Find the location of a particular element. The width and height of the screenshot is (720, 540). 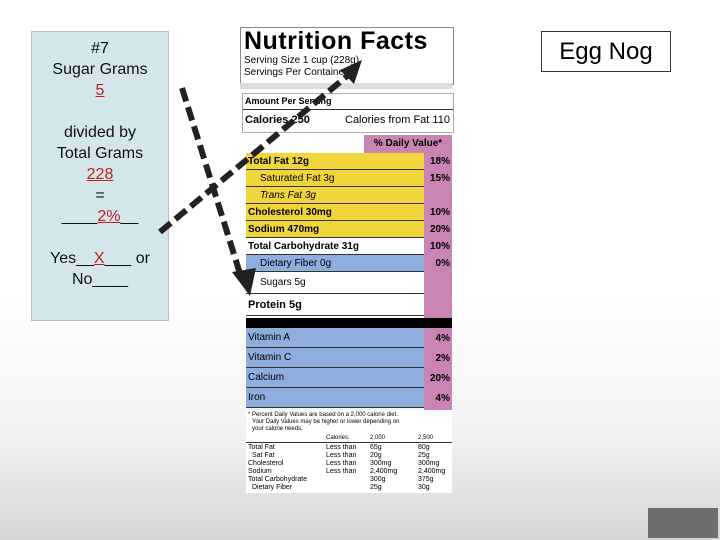

percent-value: 2% is located at coordinates (109, 216).